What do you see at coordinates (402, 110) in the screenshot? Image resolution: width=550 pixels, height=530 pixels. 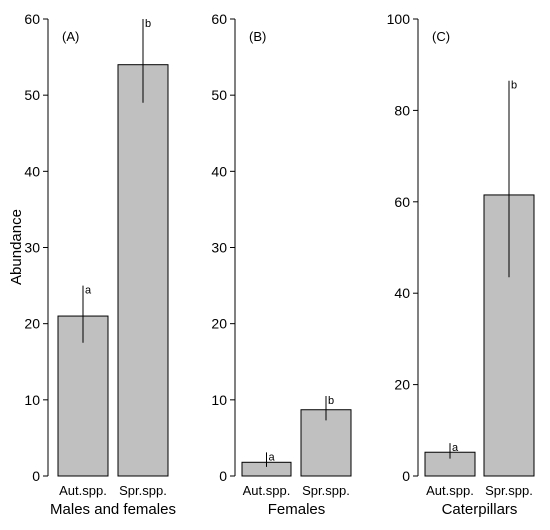 I see `y-tick-label: 80` at bounding box center [402, 110].